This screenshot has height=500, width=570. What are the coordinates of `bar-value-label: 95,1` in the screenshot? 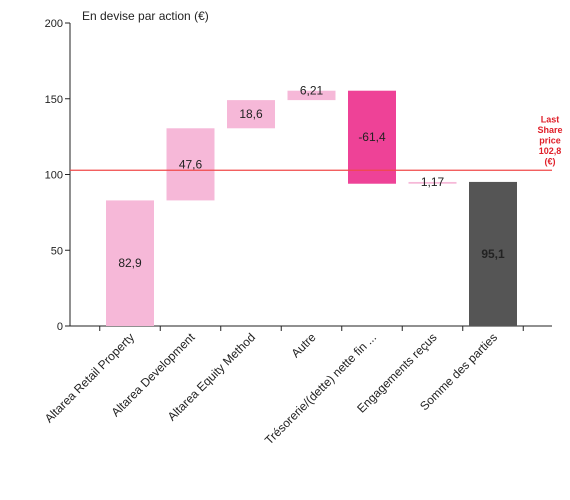 It's located at (493, 254).